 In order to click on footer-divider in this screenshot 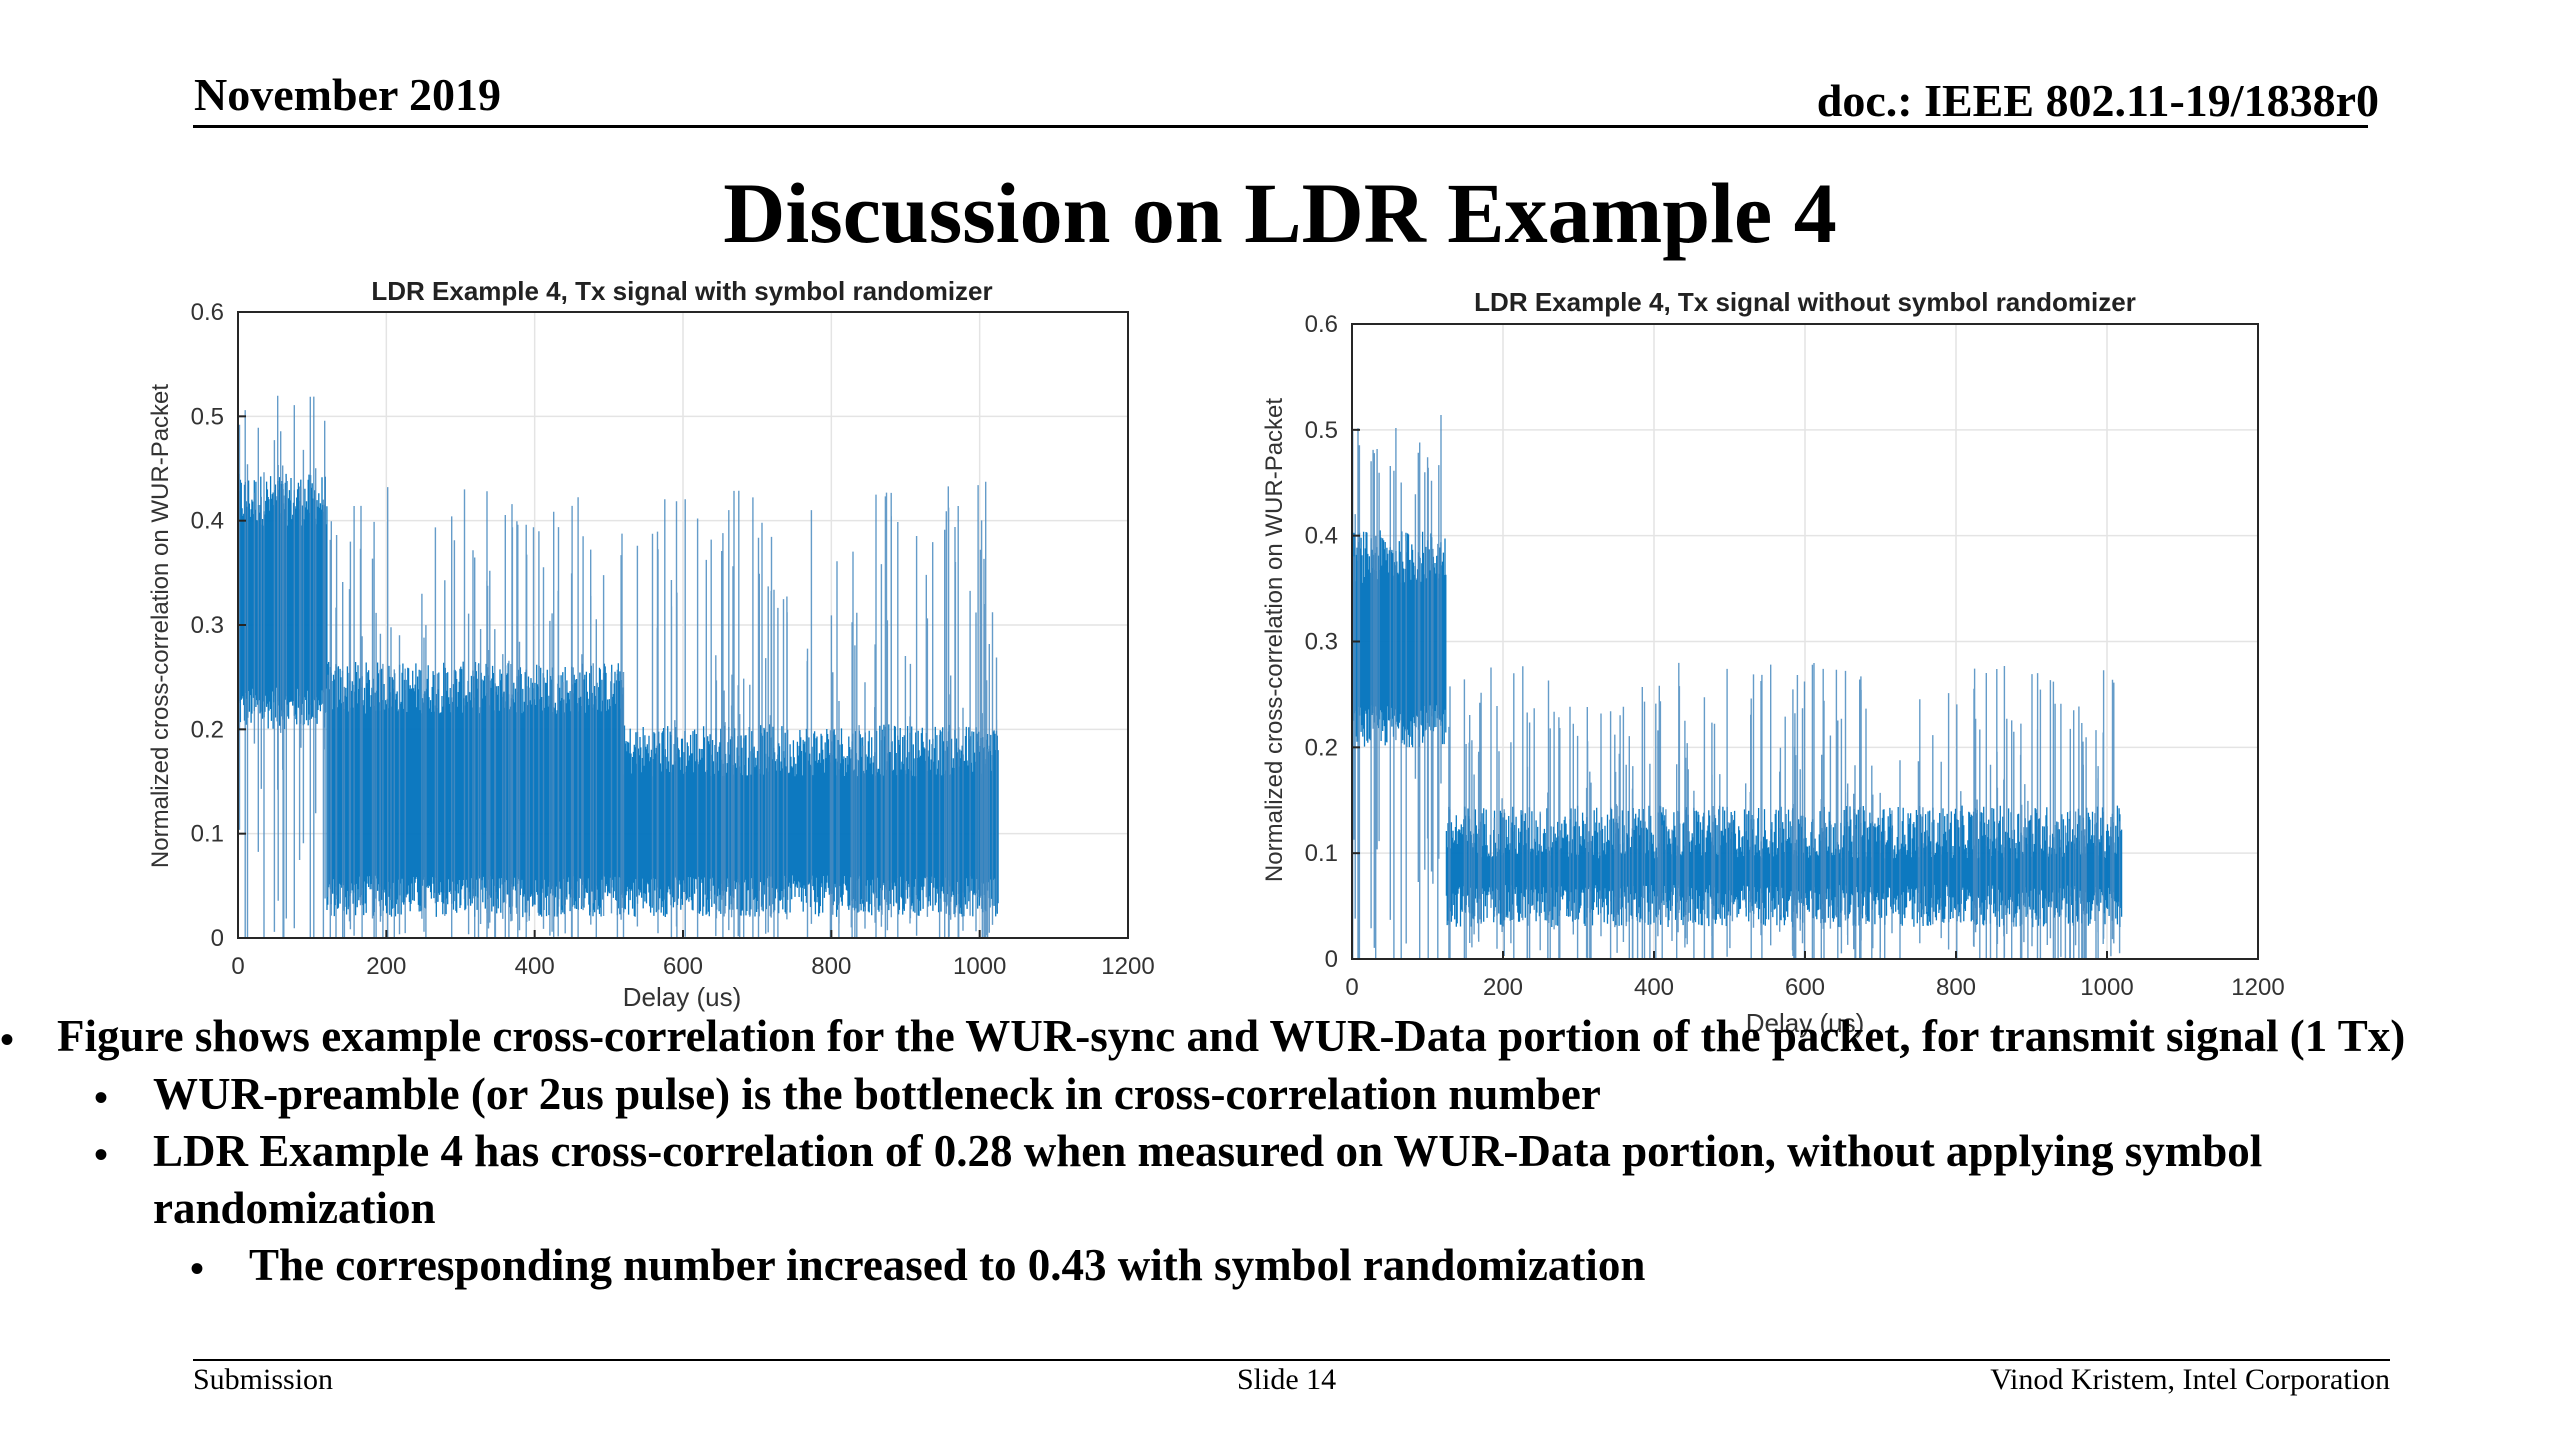, I will do `click(1291, 1360)`.